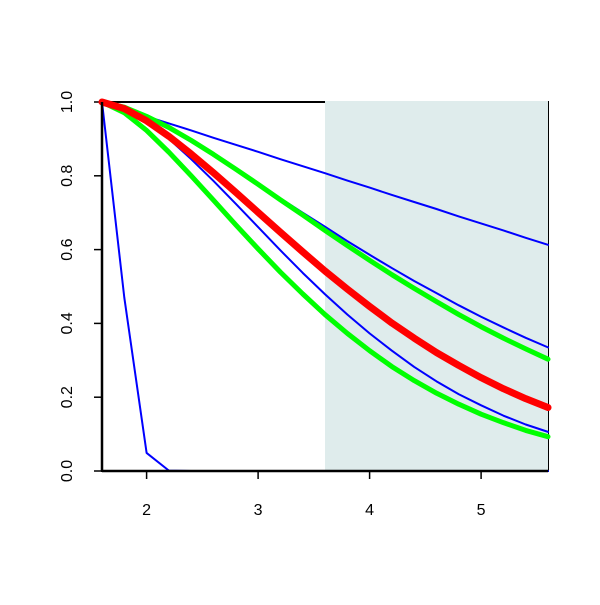 The image size is (600, 605). I want to click on y-tick-label: 1.0, so click(67, 102).